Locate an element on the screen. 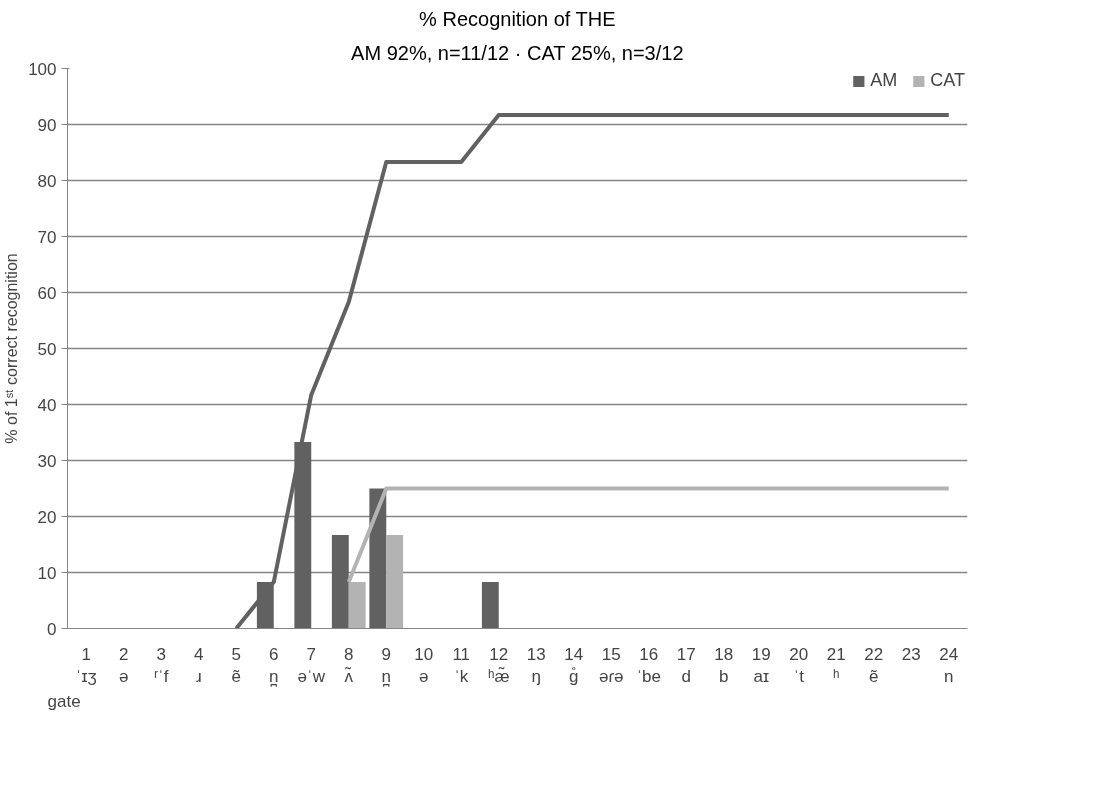 The height and width of the screenshot is (796, 1107). y-tick-label: 30 is located at coordinates (47, 461).